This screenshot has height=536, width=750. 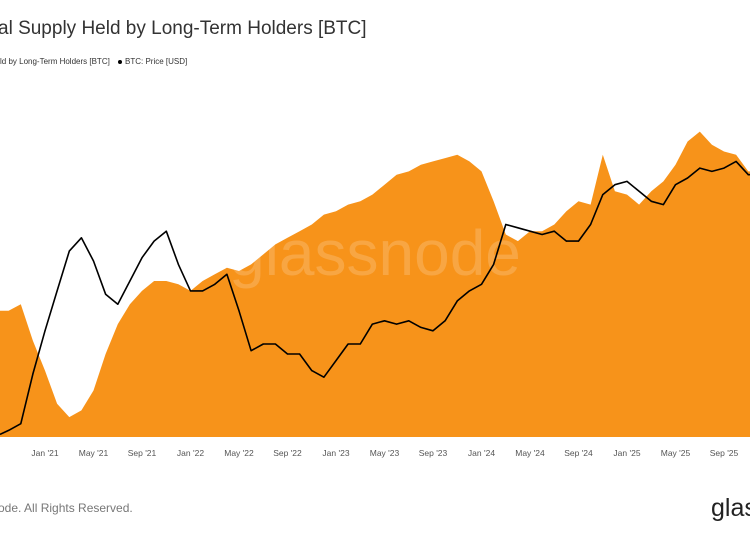 I want to click on x-tick-label: Jan '22, so click(x=190, y=453).